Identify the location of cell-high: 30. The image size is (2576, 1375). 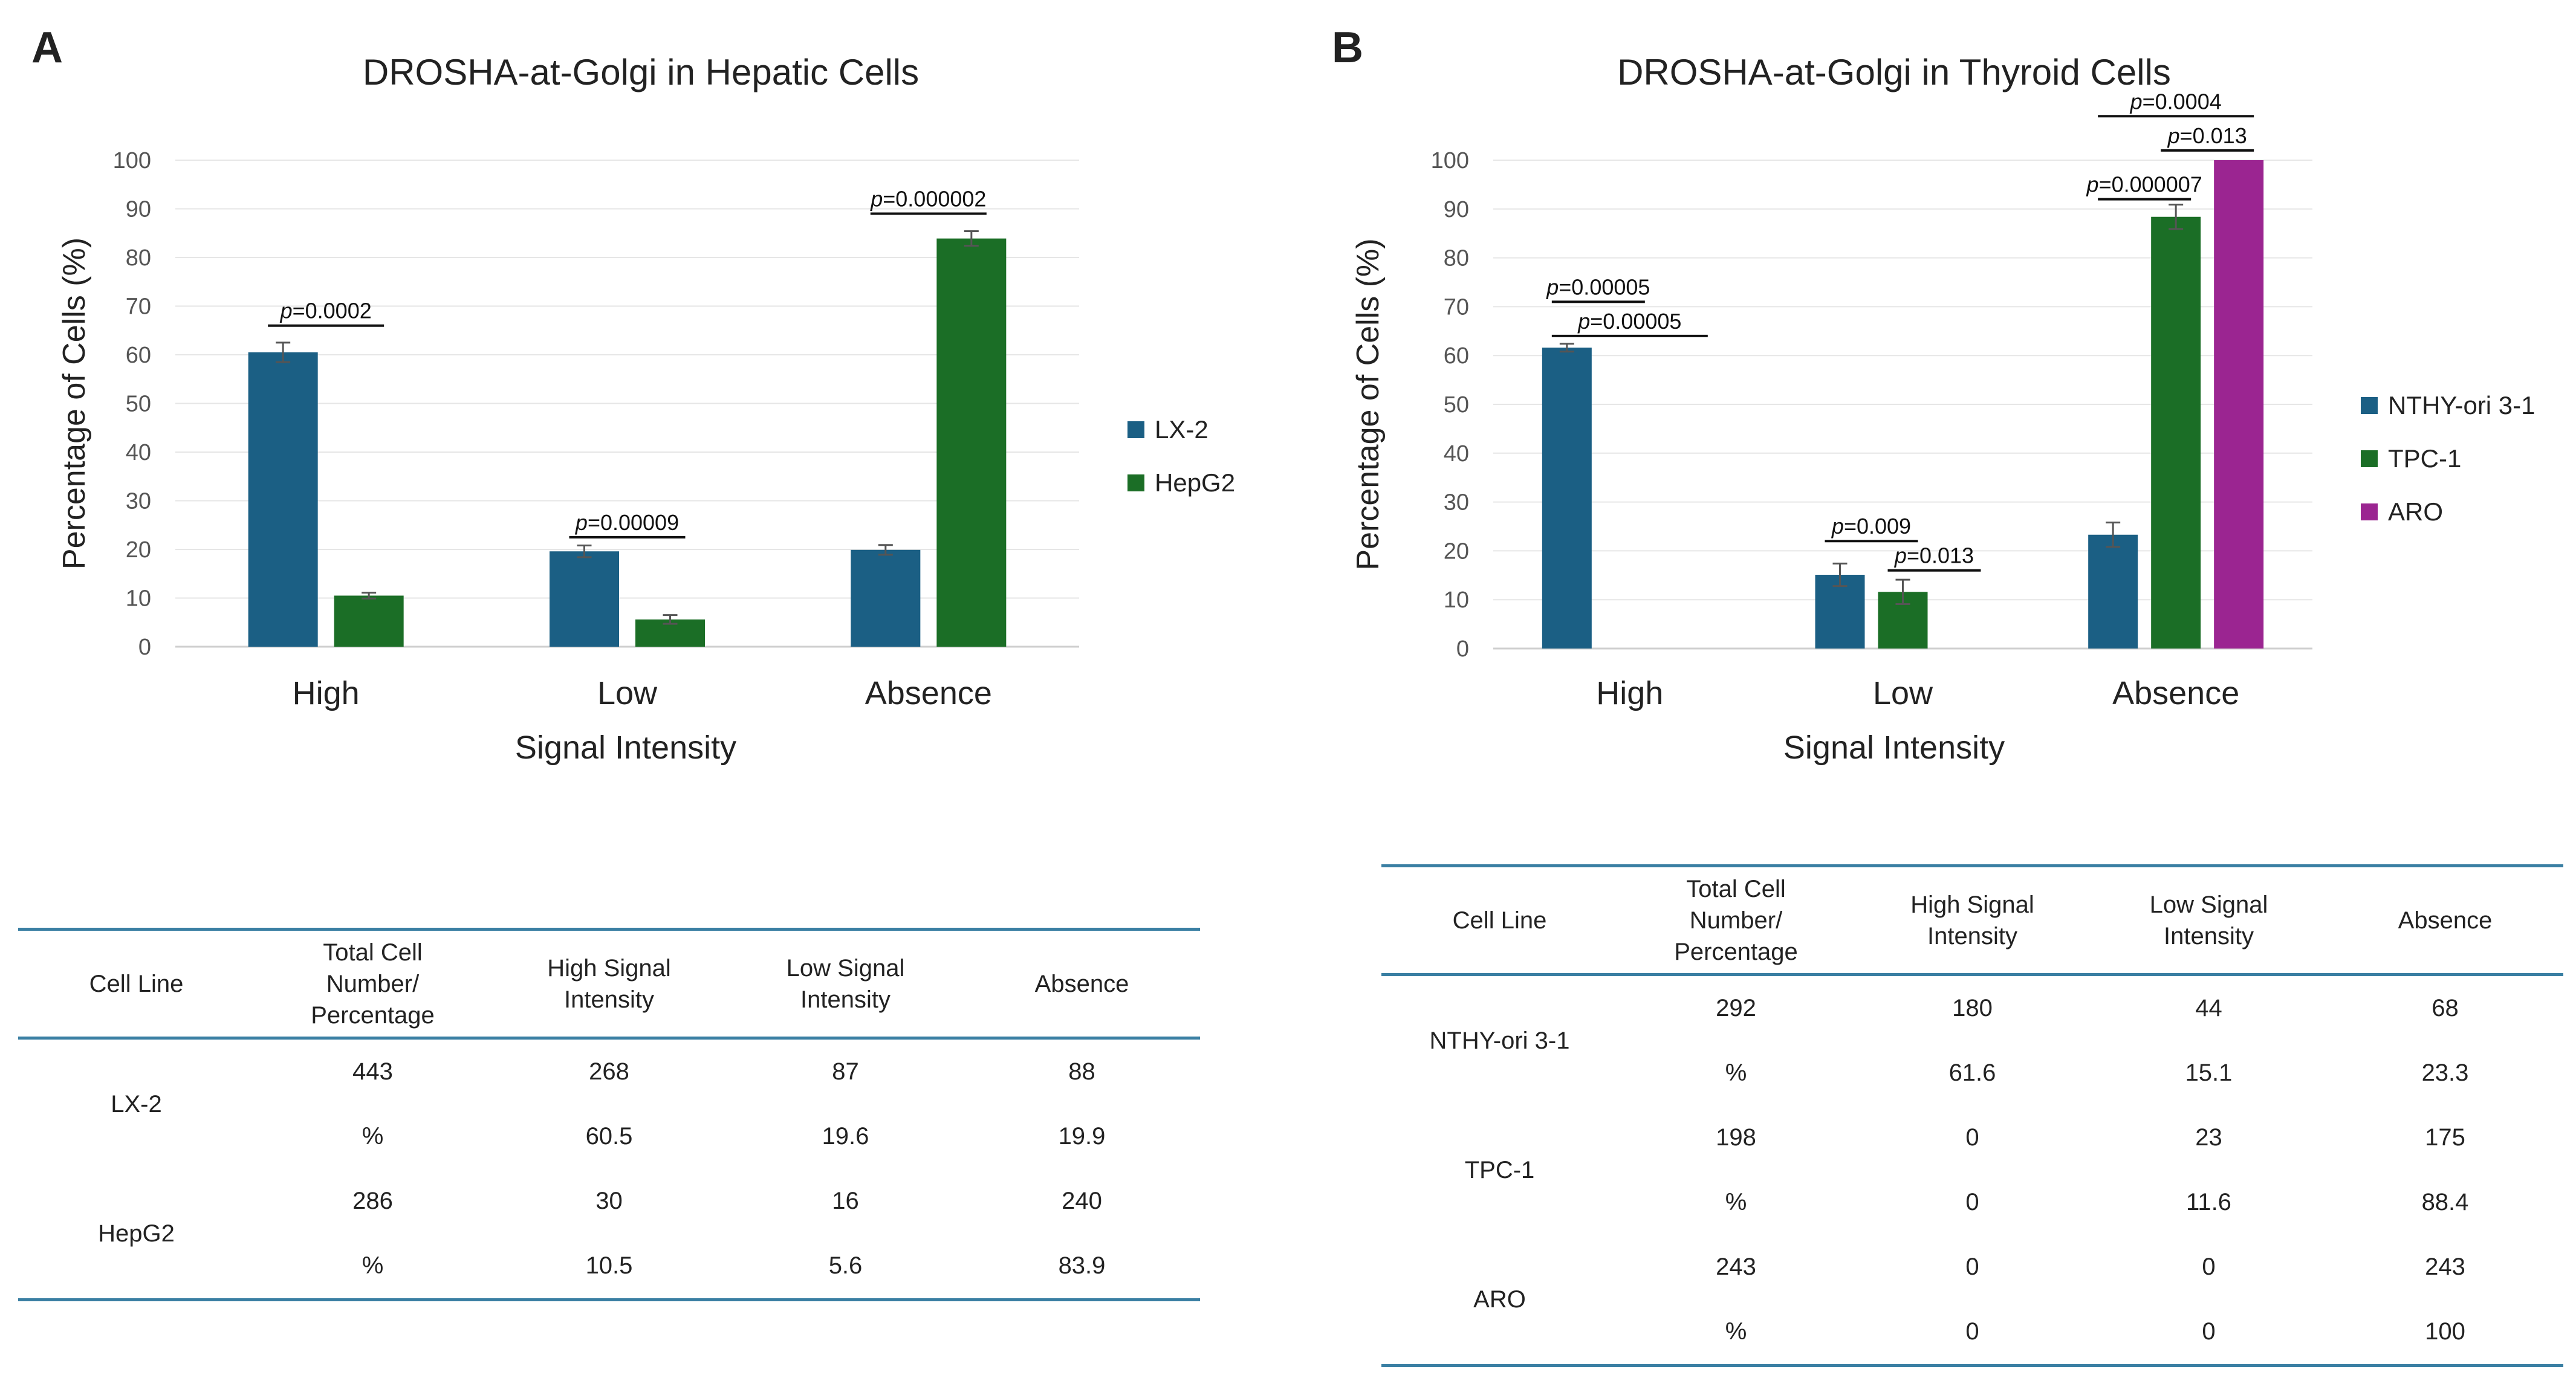
(609, 1201).